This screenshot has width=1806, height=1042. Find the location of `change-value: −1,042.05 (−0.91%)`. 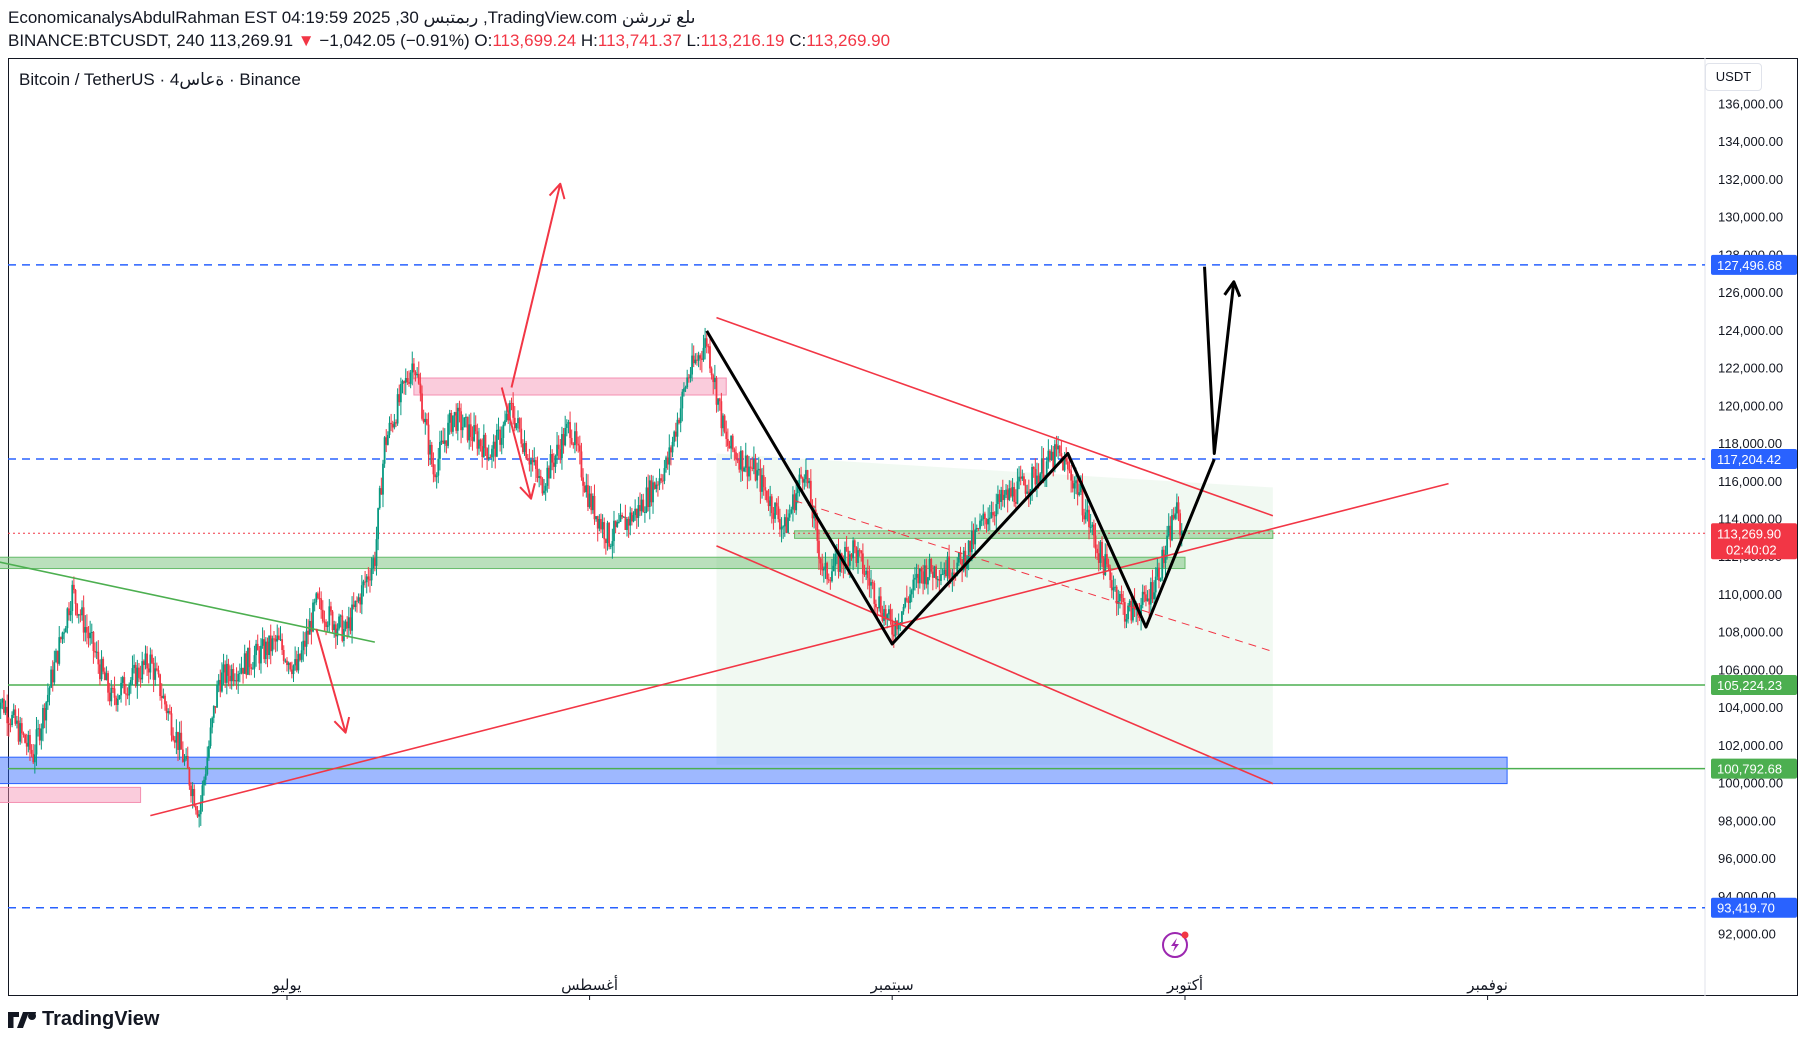

change-value: −1,042.05 (−0.91%) is located at coordinates (394, 40).